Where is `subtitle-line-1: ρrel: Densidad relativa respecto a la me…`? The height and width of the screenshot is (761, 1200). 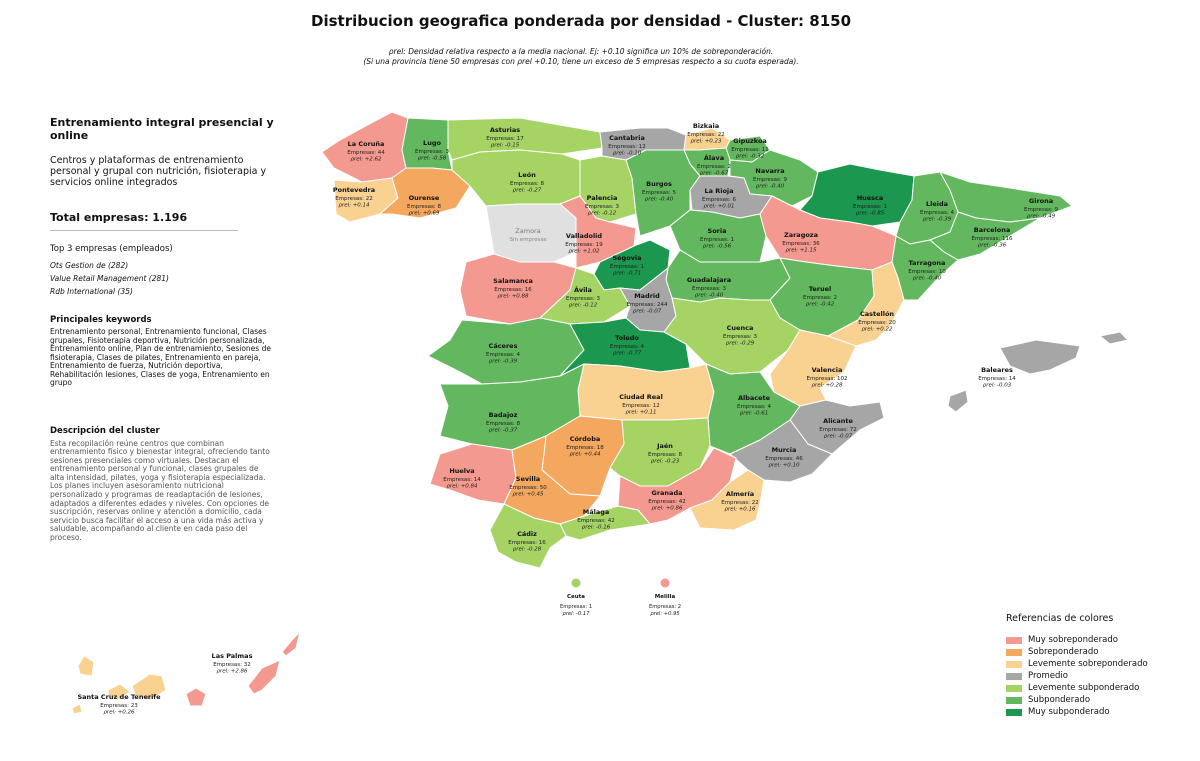
subtitle-line-1: ρrel: Densidad relativa respecto a la me… is located at coordinates (581, 51).